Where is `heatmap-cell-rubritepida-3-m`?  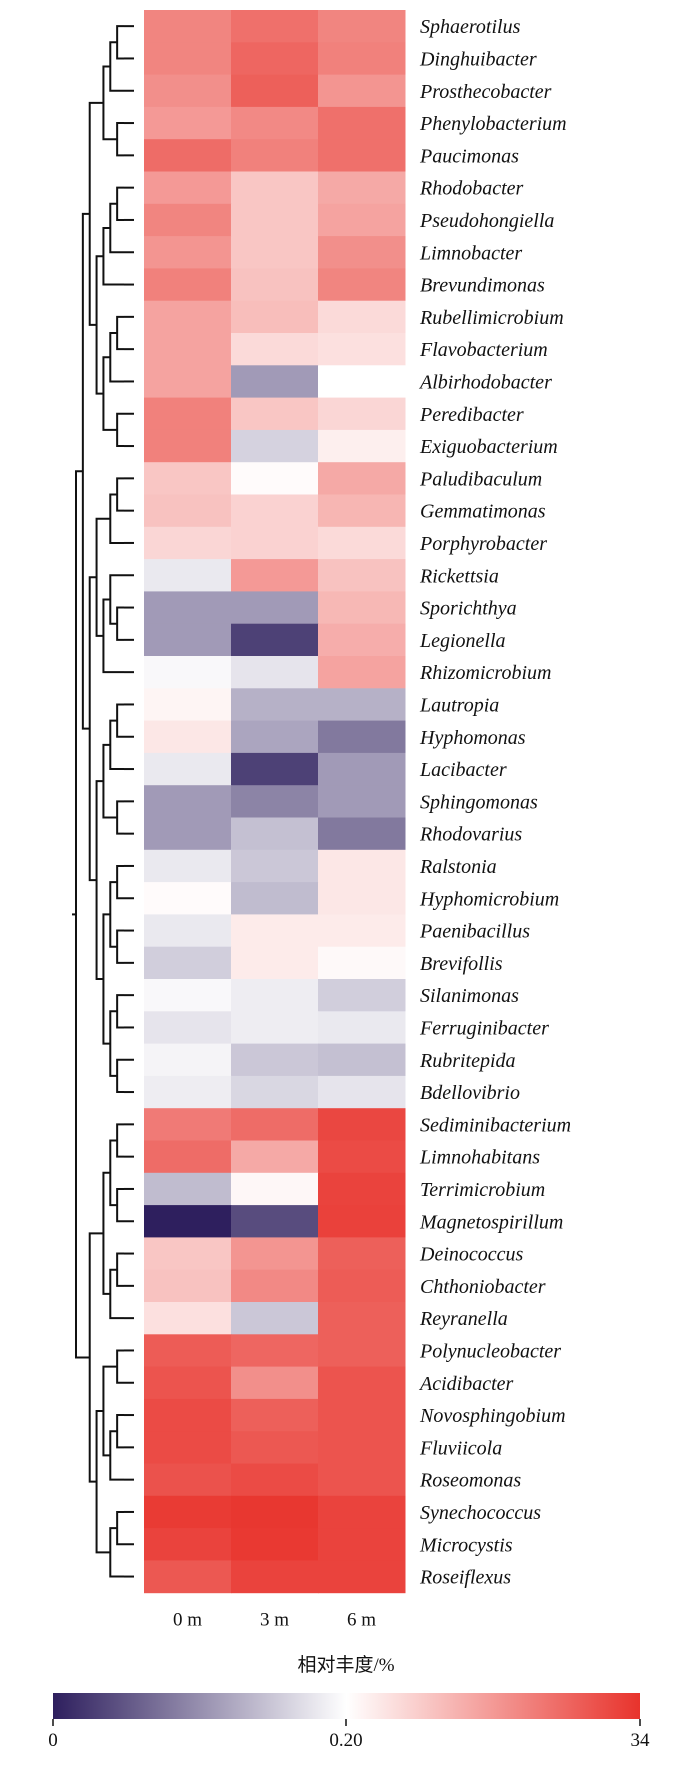 heatmap-cell-rubritepida-3-m is located at coordinates (275, 1060).